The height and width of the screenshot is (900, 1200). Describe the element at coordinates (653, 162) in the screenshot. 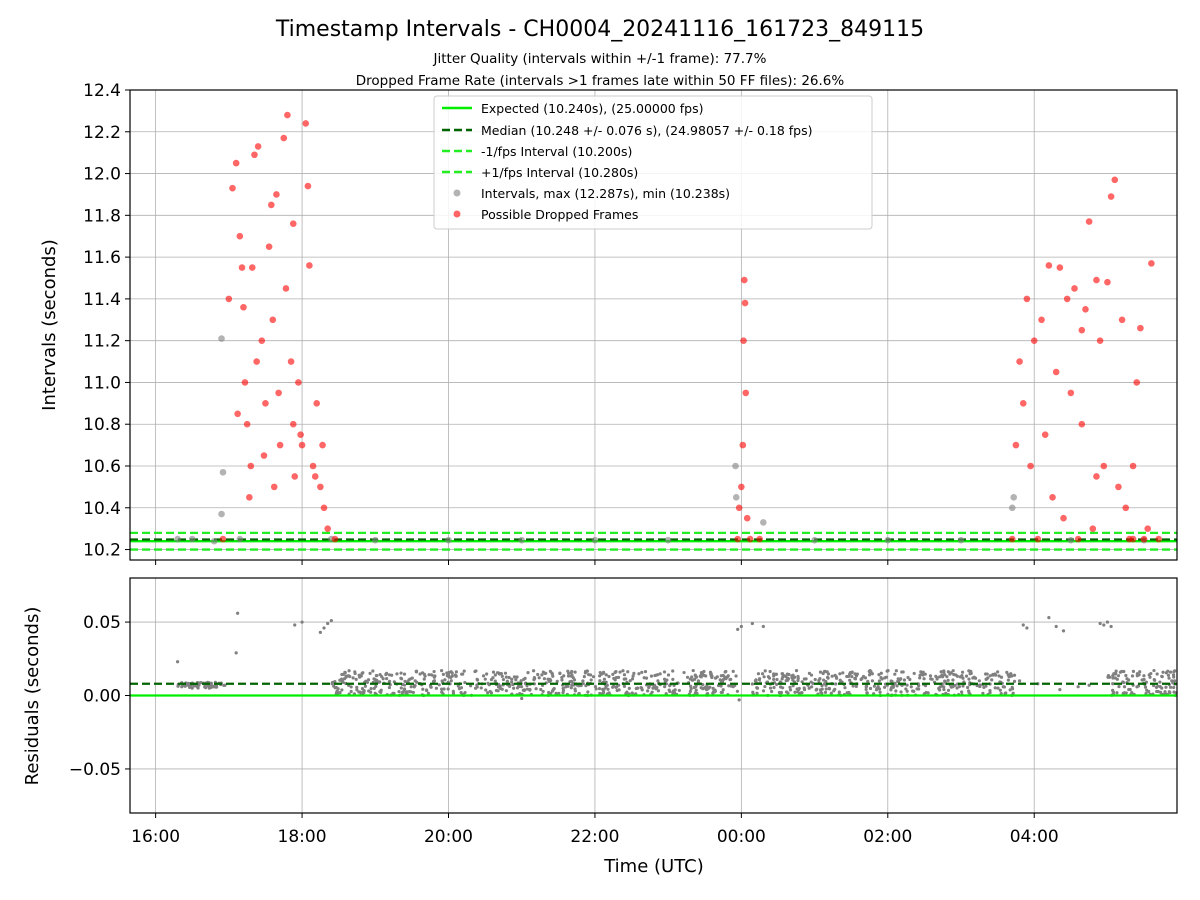

I see `legend-box` at that location.